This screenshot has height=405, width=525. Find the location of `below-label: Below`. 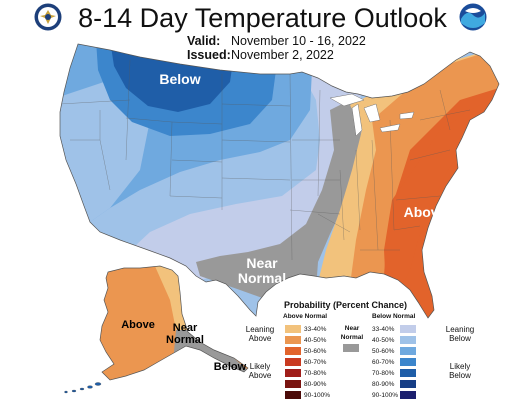

below-label: Below is located at coordinates (180, 79).